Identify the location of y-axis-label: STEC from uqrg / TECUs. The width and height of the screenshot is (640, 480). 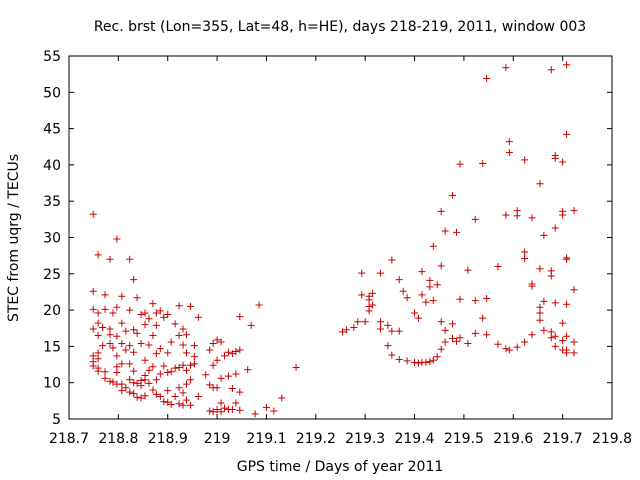
(14, 238).